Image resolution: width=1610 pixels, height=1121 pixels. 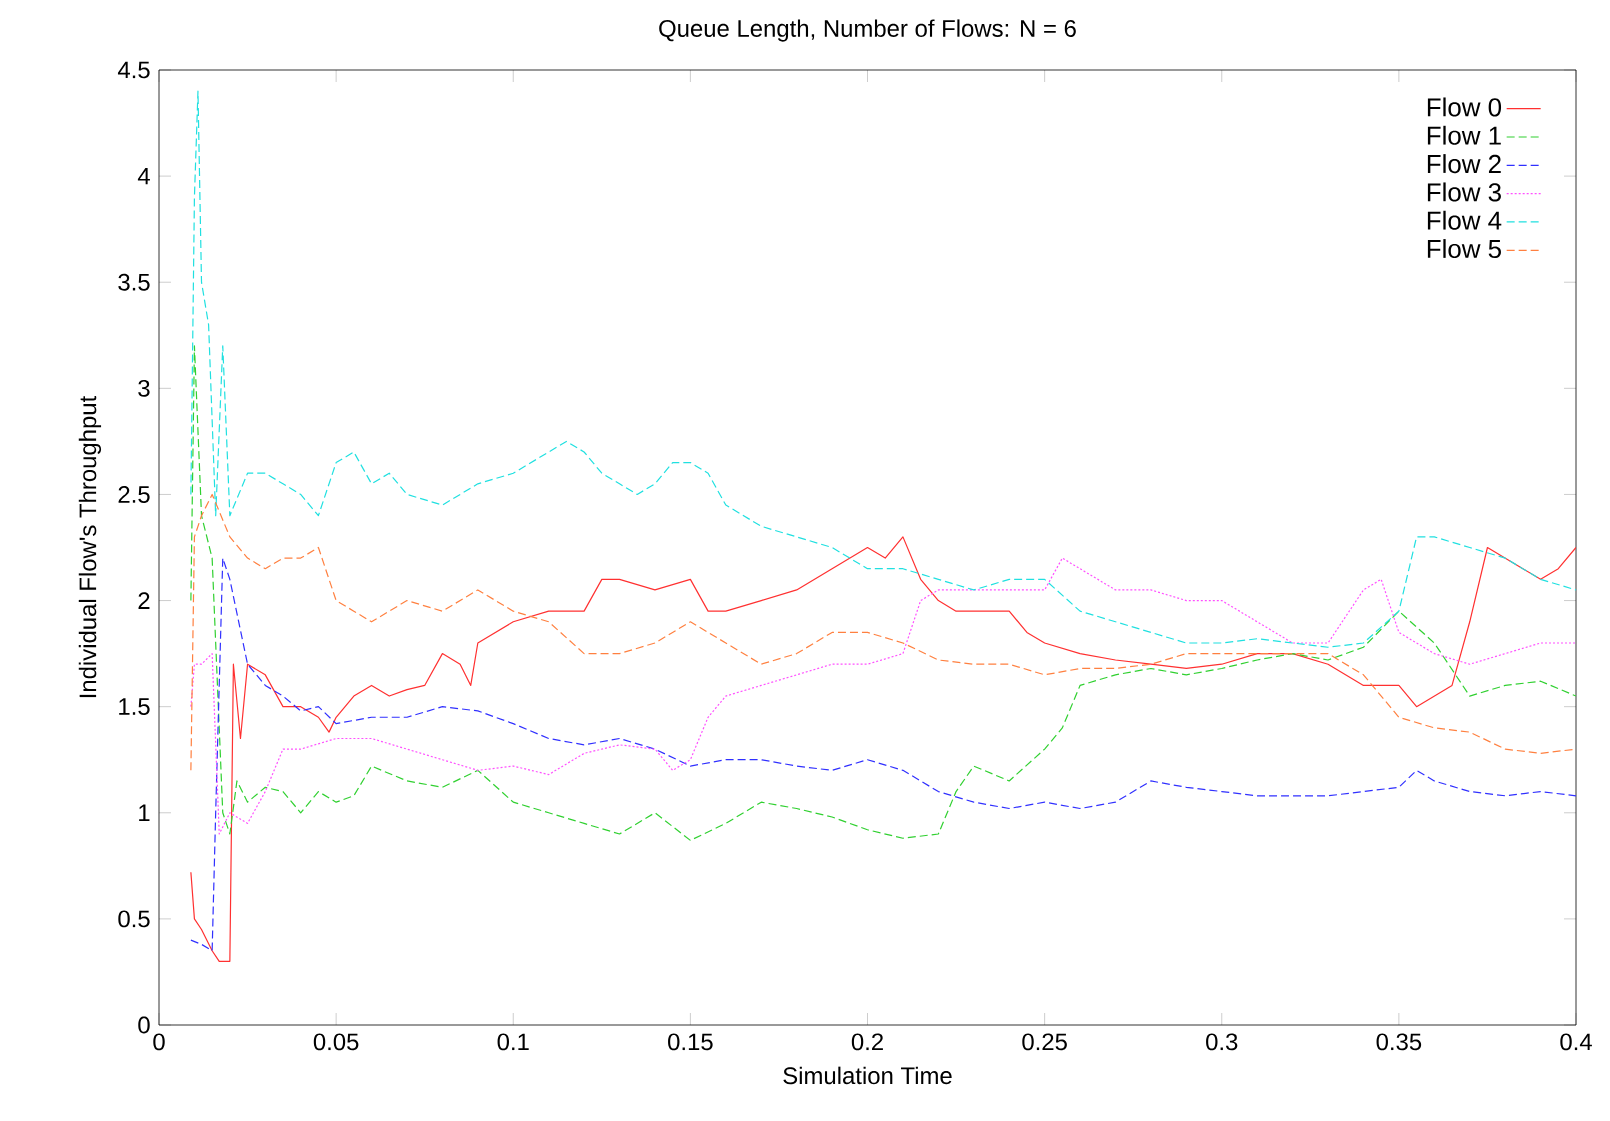 I want to click on y-tick-label: 1.5, so click(x=134, y=706).